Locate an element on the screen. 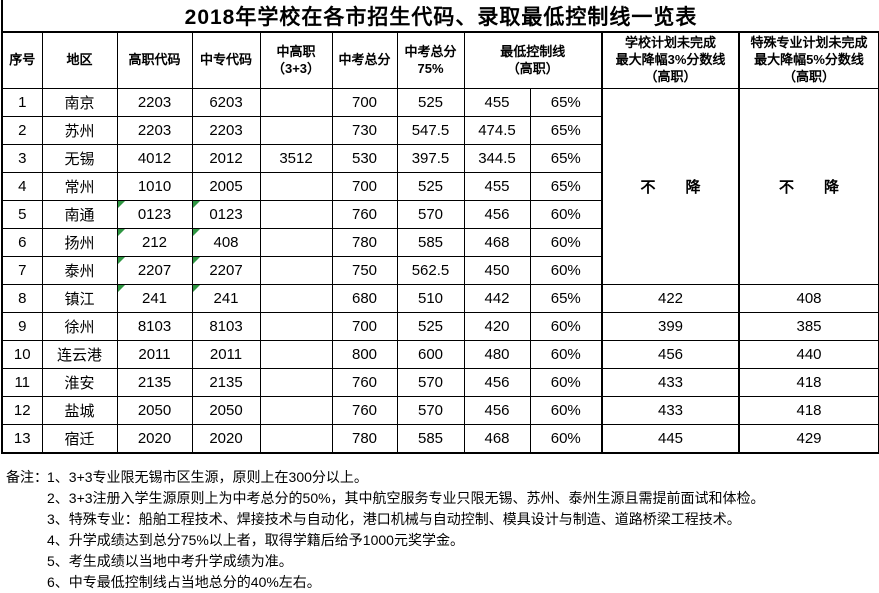 This screenshot has width=879, height=593. header-zgz-code: 中高职 （3+3） is located at coordinates (296, 60).